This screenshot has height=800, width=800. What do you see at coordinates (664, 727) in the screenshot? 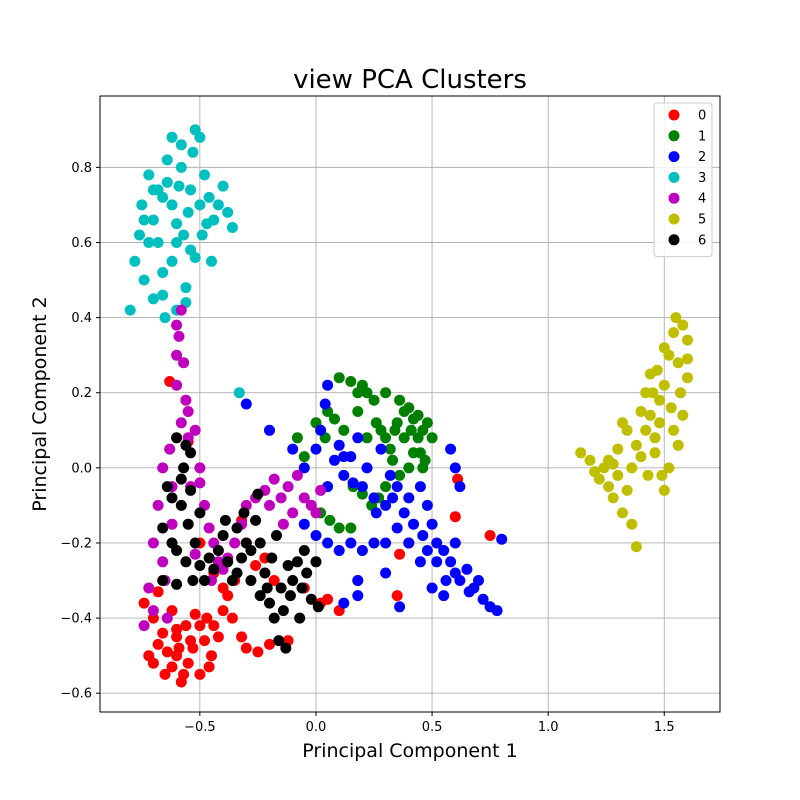
I see `x-tick-label: 1.5` at bounding box center [664, 727].